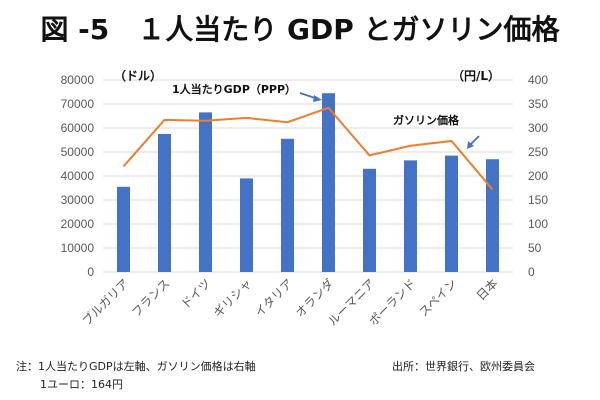  What do you see at coordinates (195, 293) in the screenshot?
I see `category-label: ドイツ` at bounding box center [195, 293].